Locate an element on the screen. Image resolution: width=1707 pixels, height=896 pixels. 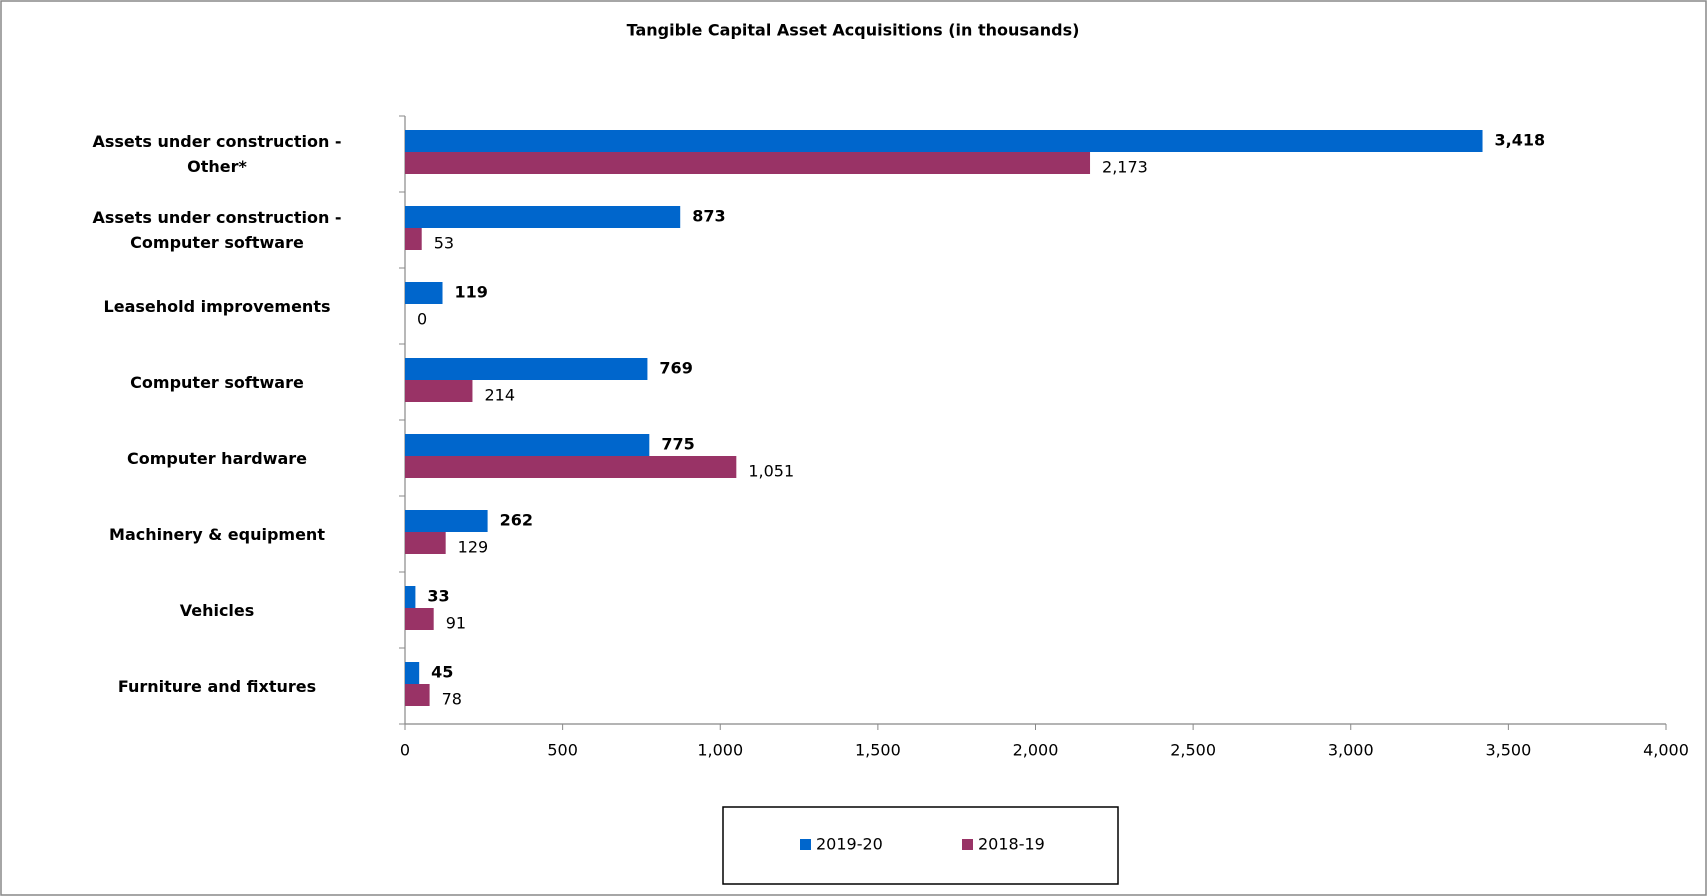
data-label: 3,418 is located at coordinates (1520, 140).